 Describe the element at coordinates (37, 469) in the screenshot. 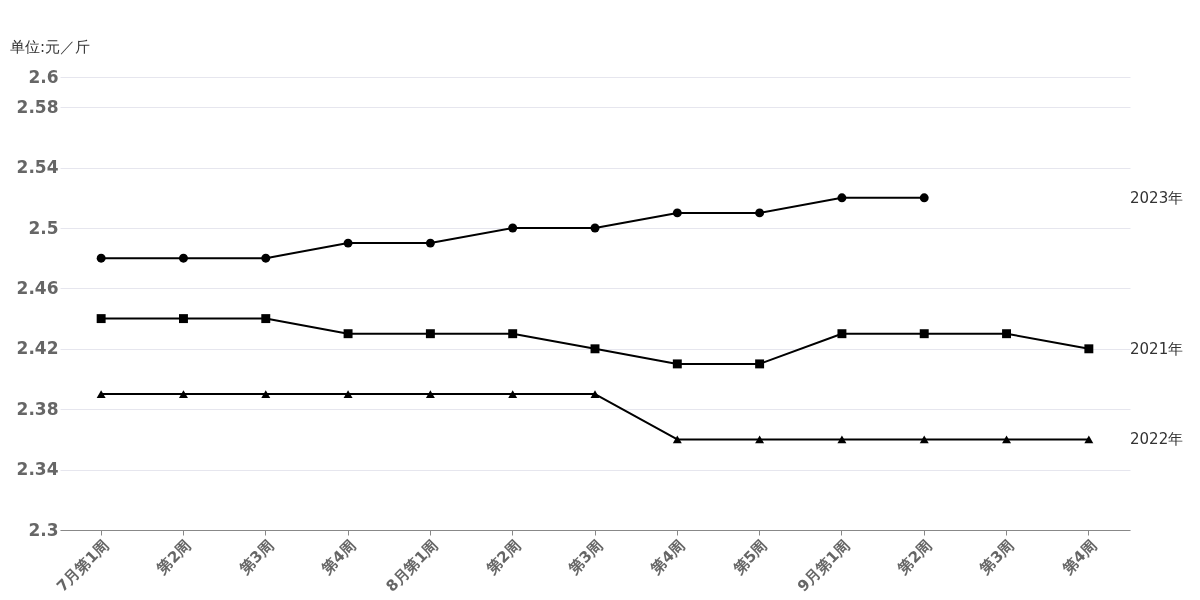

I see `y-tick-label: 2.34` at that location.